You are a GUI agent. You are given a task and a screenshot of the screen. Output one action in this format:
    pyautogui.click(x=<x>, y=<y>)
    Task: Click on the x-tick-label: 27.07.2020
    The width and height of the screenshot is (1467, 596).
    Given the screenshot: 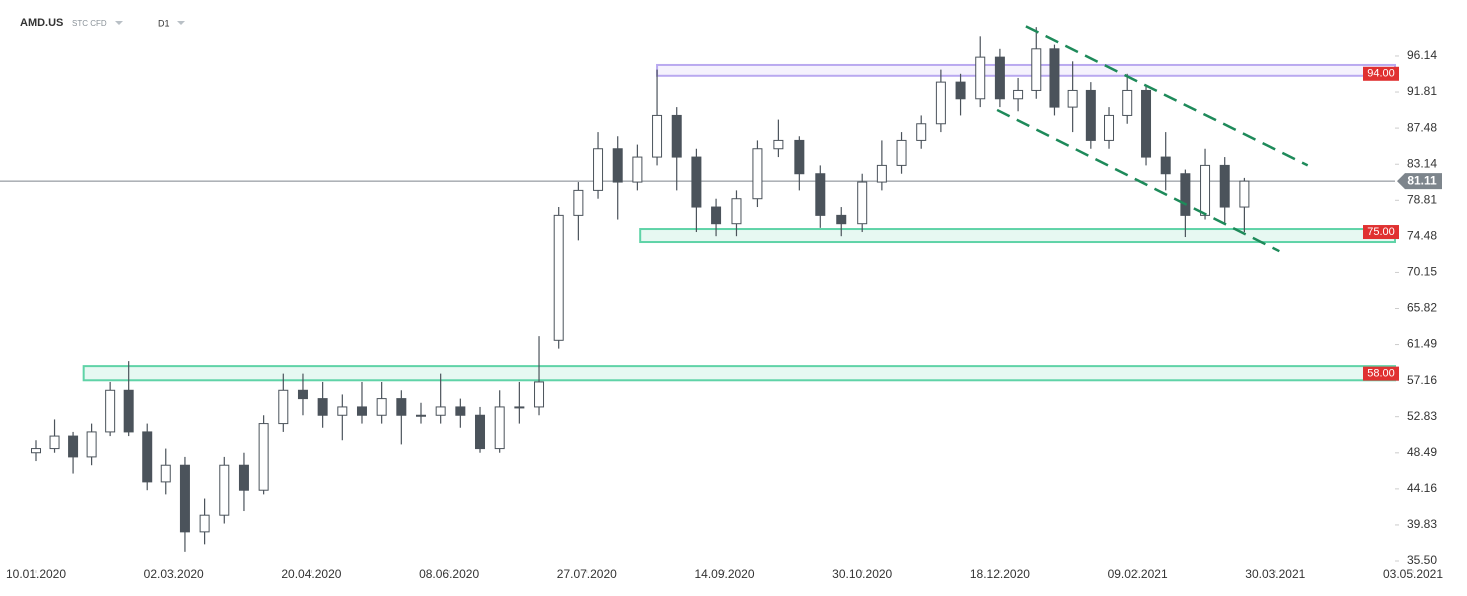 What is the action you would take?
    pyautogui.click(x=587, y=574)
    